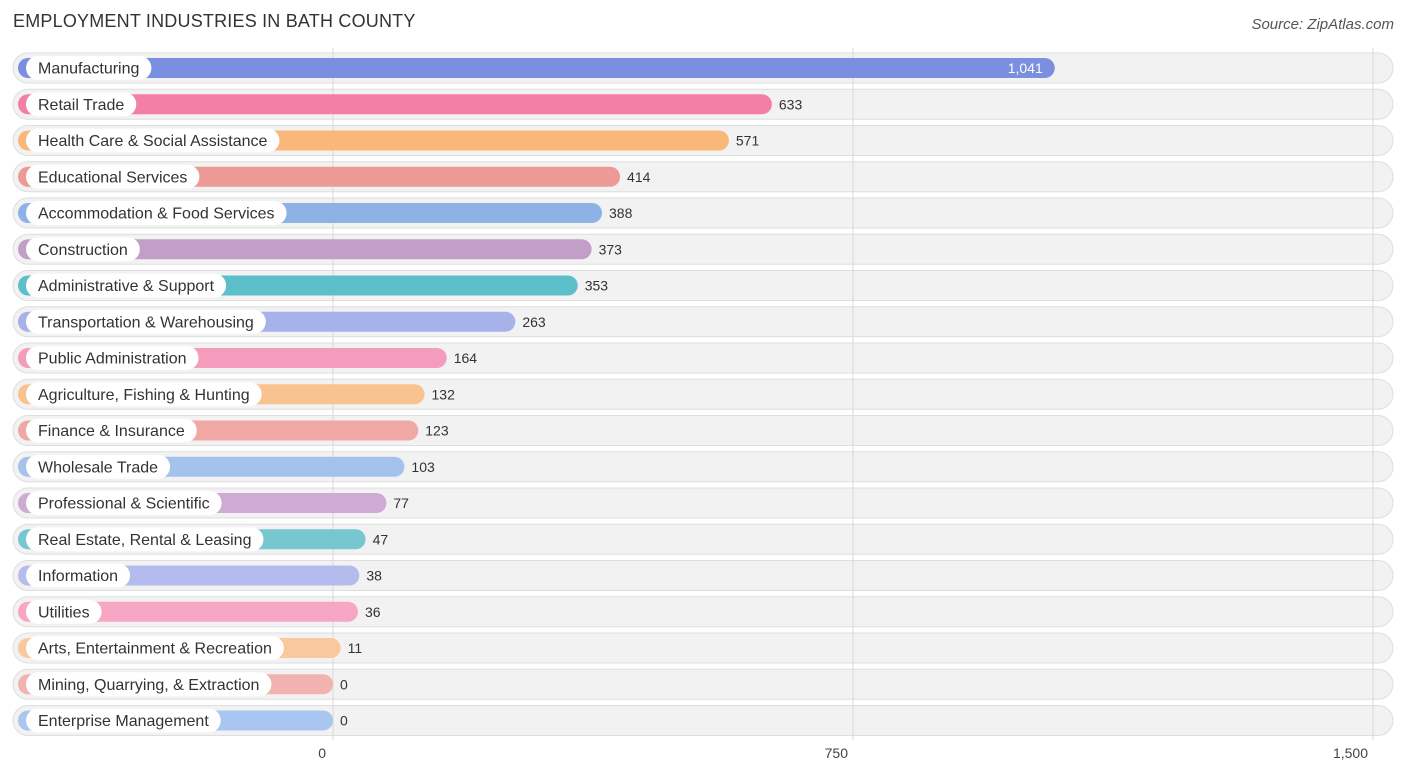 The height and width of the screenshot is (776, 1406). I want to click on category-label: Educational Services, so click(112, 177).